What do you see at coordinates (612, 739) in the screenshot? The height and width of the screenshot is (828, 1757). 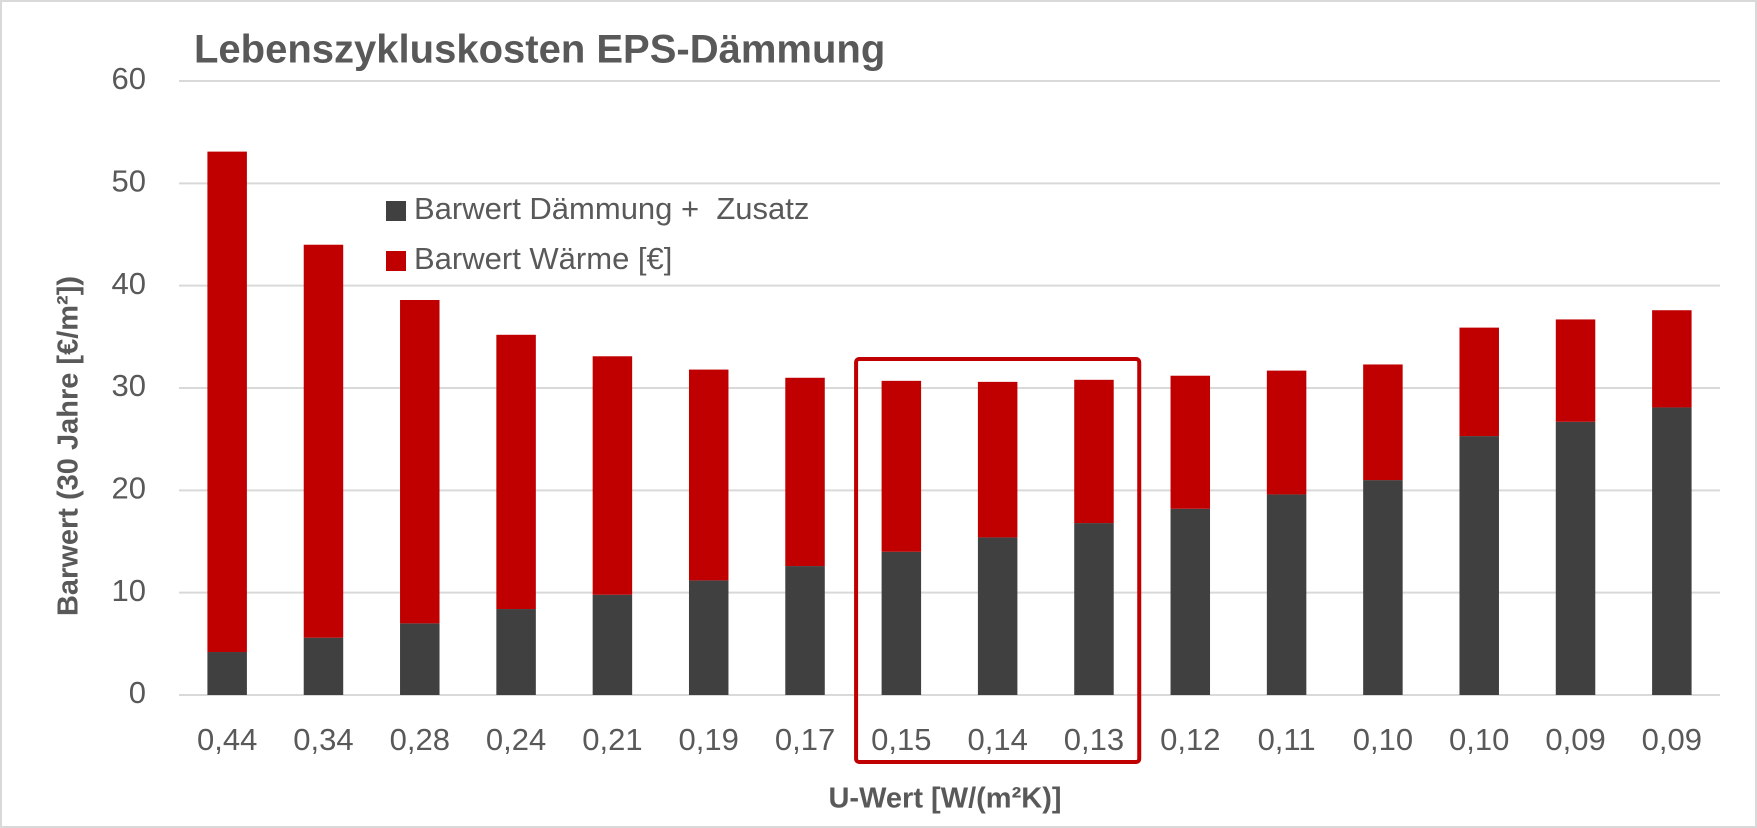 I see `x-tick-label: 0,21` at bounding box center [612, 739].